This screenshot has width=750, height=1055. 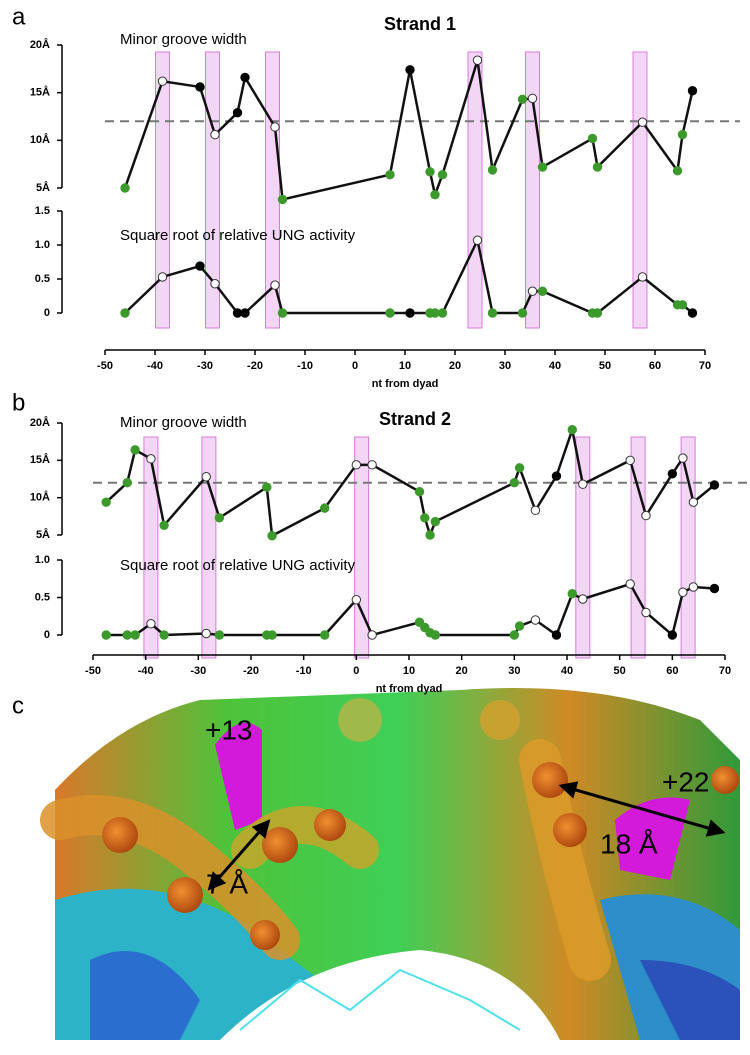 I want to click on x-tick-label: -30, so click(x=205, y=366).